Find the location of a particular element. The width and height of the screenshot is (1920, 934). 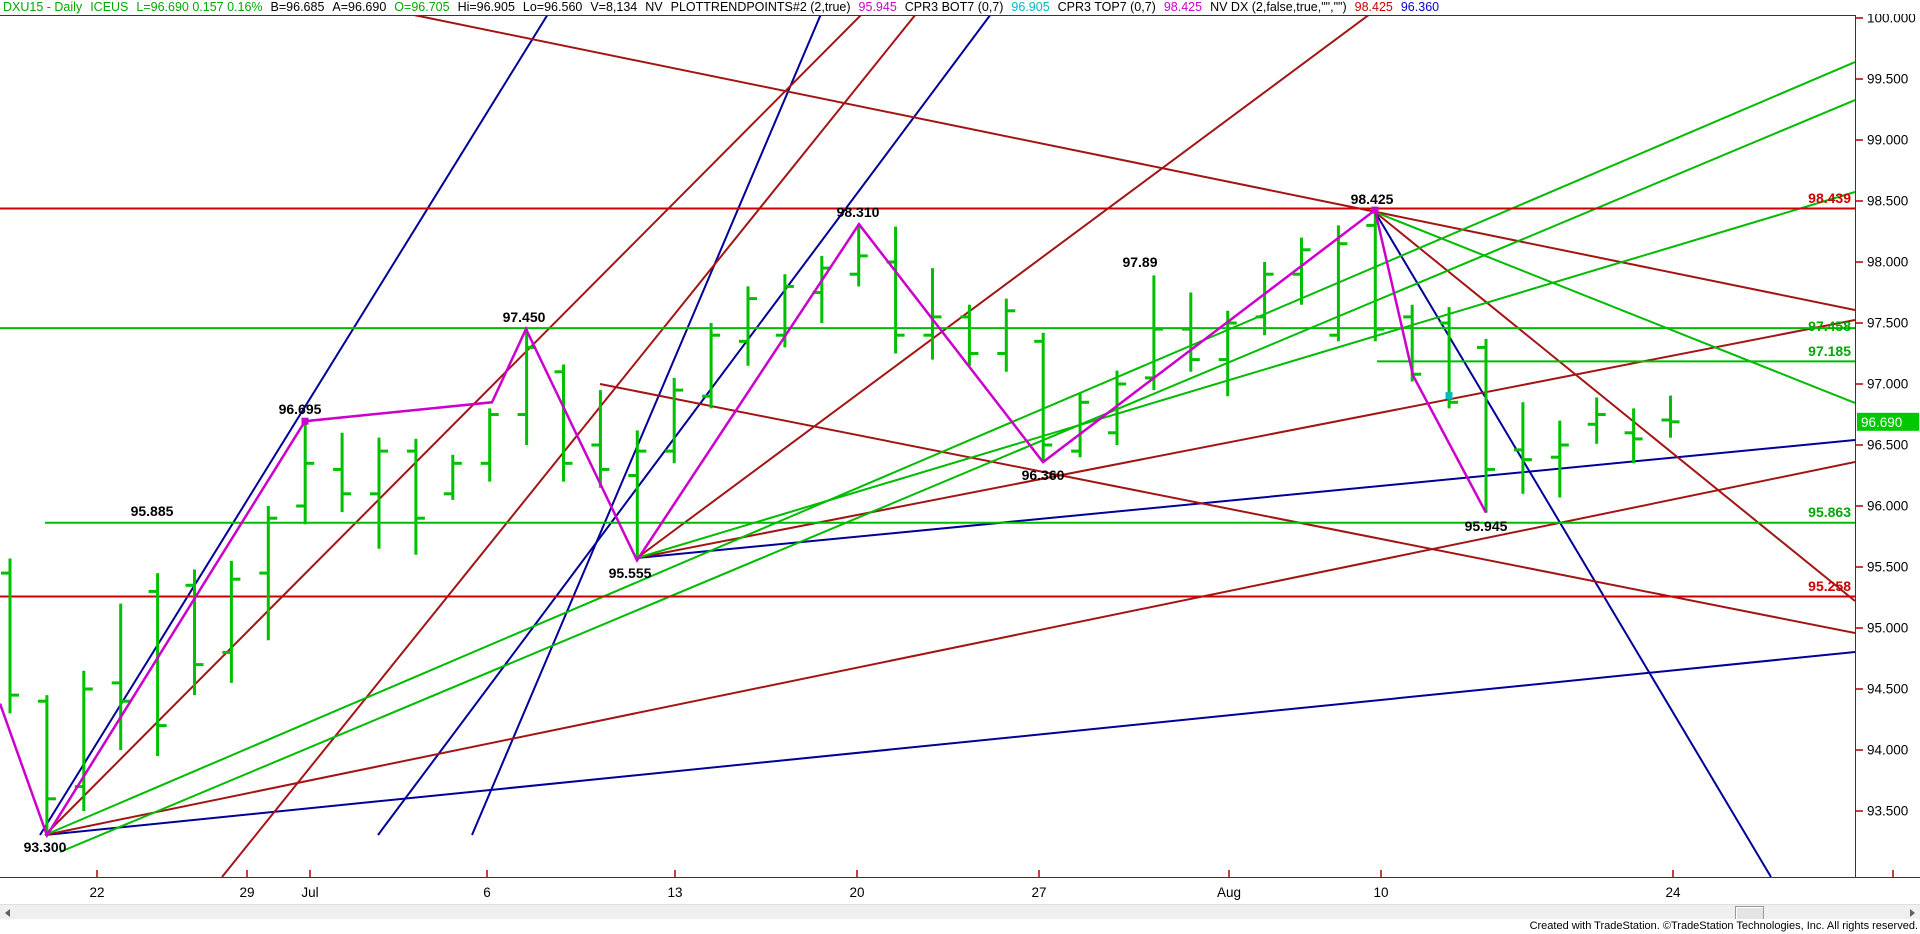

price-tick-label: 100.000 is located at coordinates (1891, 20).